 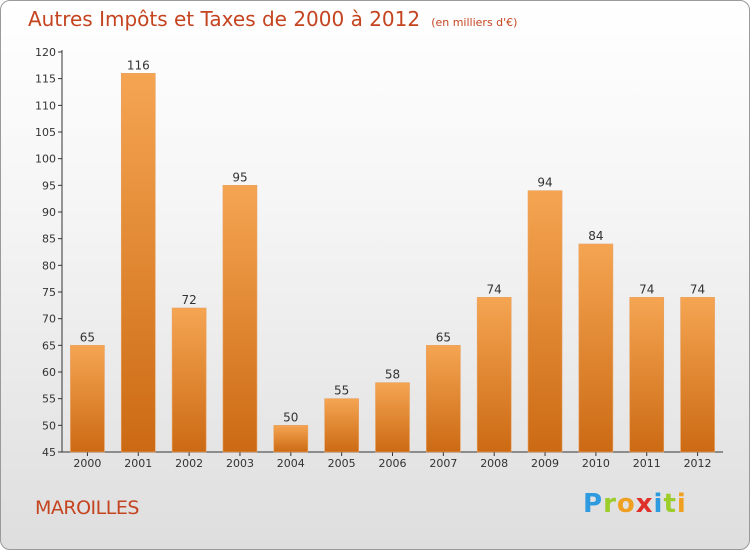 What do you see at coordinates (393, 463) in the screenshot?
I see `x-tick-label: 2006` at bounding box center [393, 463].